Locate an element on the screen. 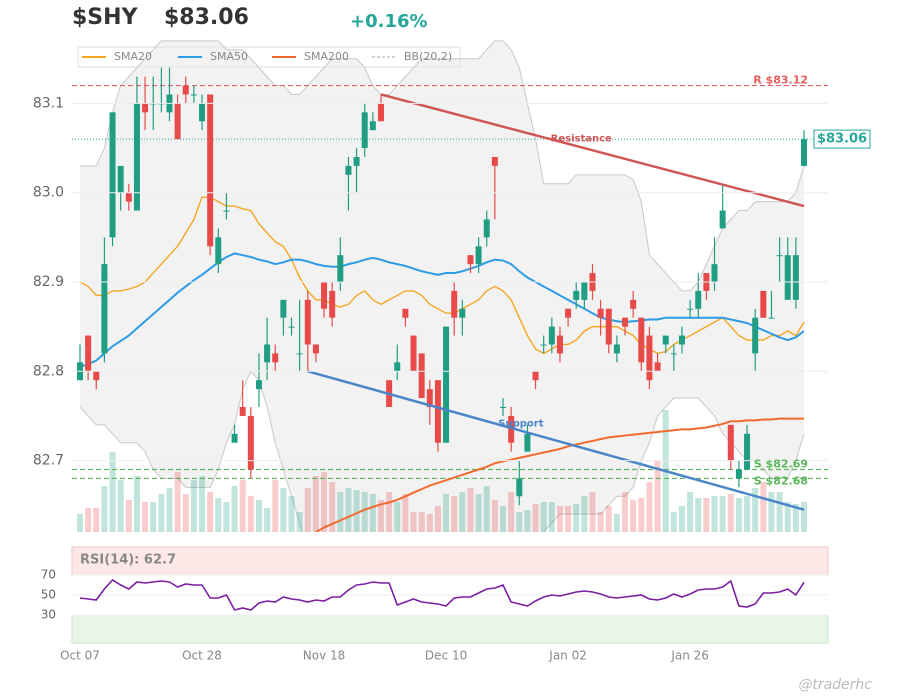  ticker: $SHY is located at coordinates (105, 17).